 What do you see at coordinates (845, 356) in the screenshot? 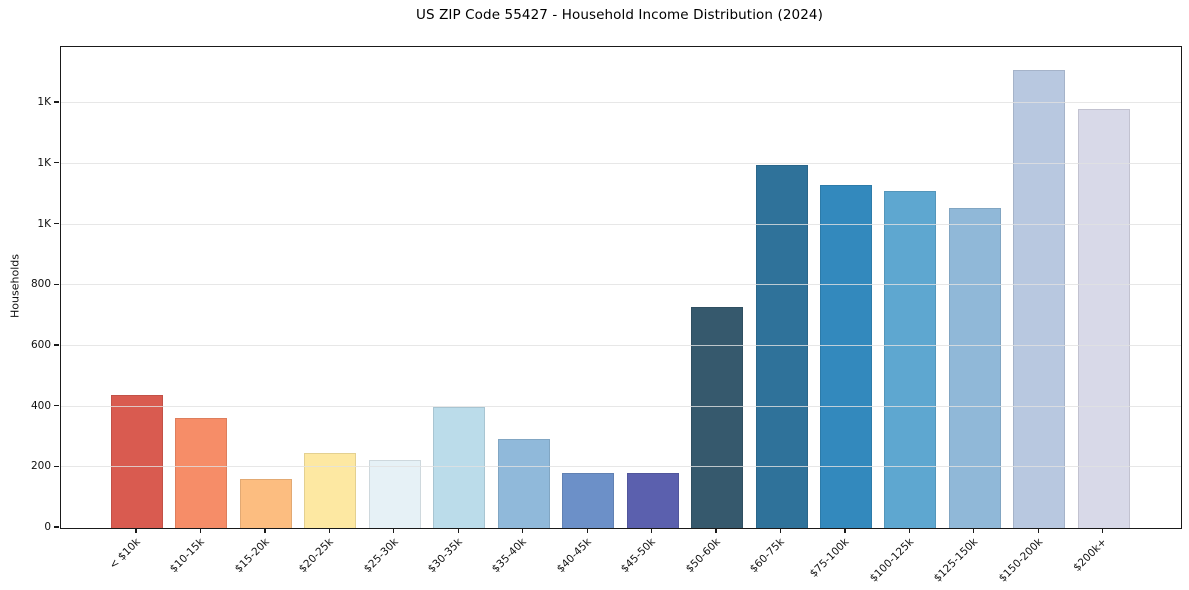
I see `bar-75-100k` at bounding box center [845, 356].